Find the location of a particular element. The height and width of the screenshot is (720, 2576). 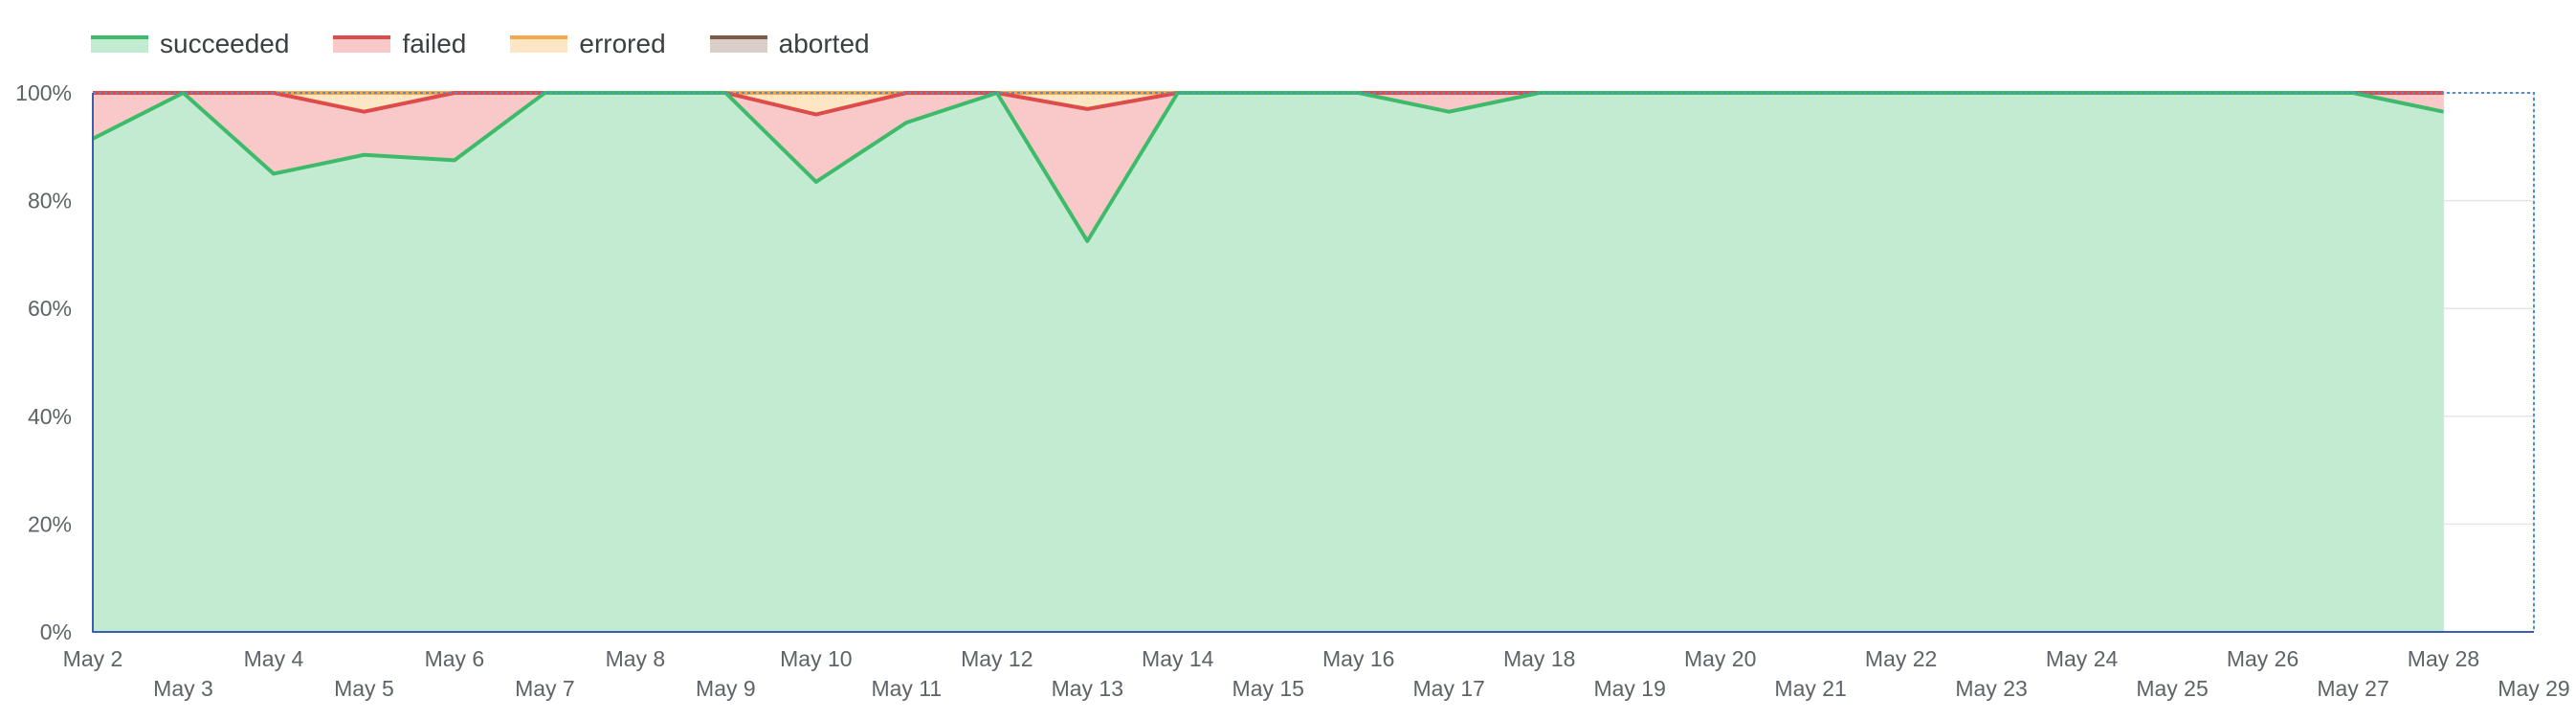

legend-label-failed: failed is located at coordinates (434, 44).